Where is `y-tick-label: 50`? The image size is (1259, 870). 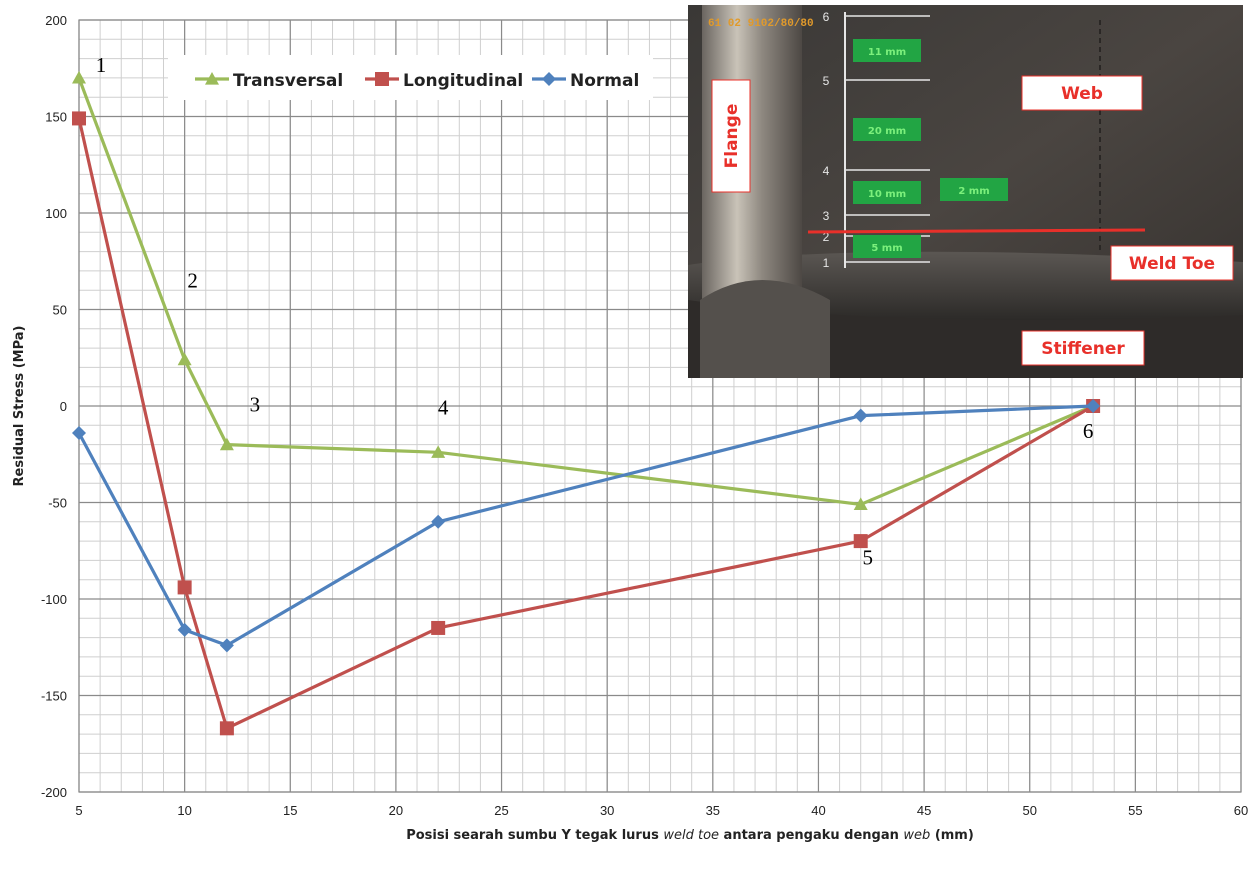 y-tick-label: 50 is located at coordinates (60, 310).